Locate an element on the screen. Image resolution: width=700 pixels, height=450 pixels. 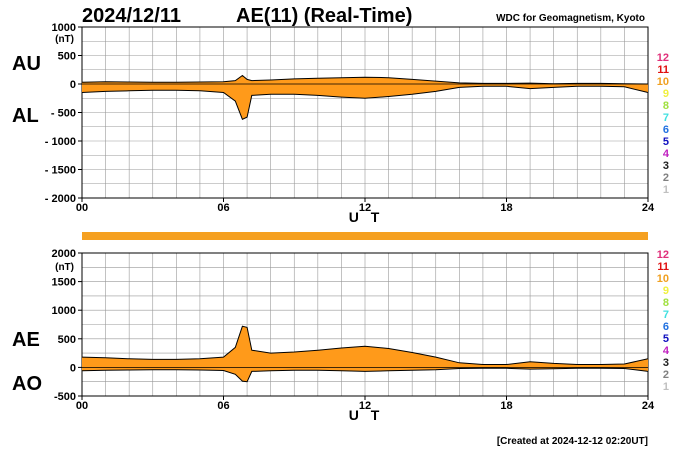
separator-bar is located at coordinates (365, 236).